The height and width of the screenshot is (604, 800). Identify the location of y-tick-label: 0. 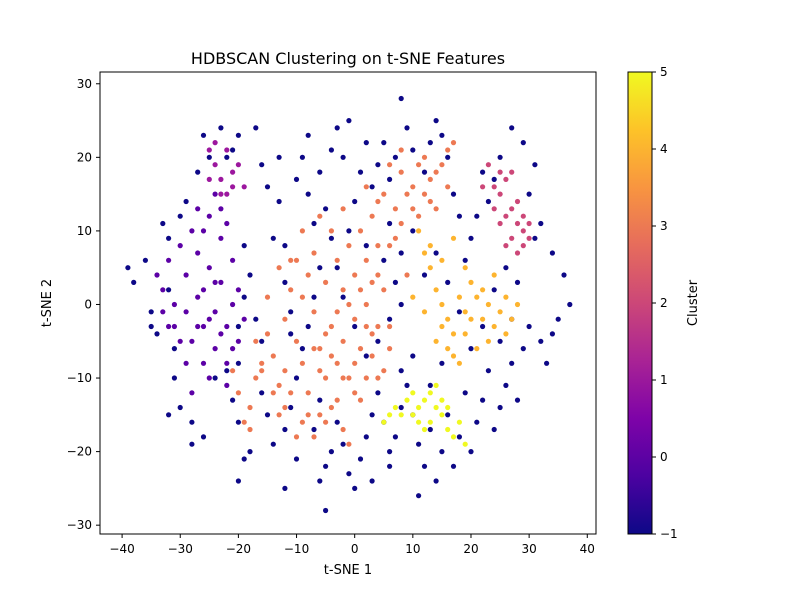
(88, 304).